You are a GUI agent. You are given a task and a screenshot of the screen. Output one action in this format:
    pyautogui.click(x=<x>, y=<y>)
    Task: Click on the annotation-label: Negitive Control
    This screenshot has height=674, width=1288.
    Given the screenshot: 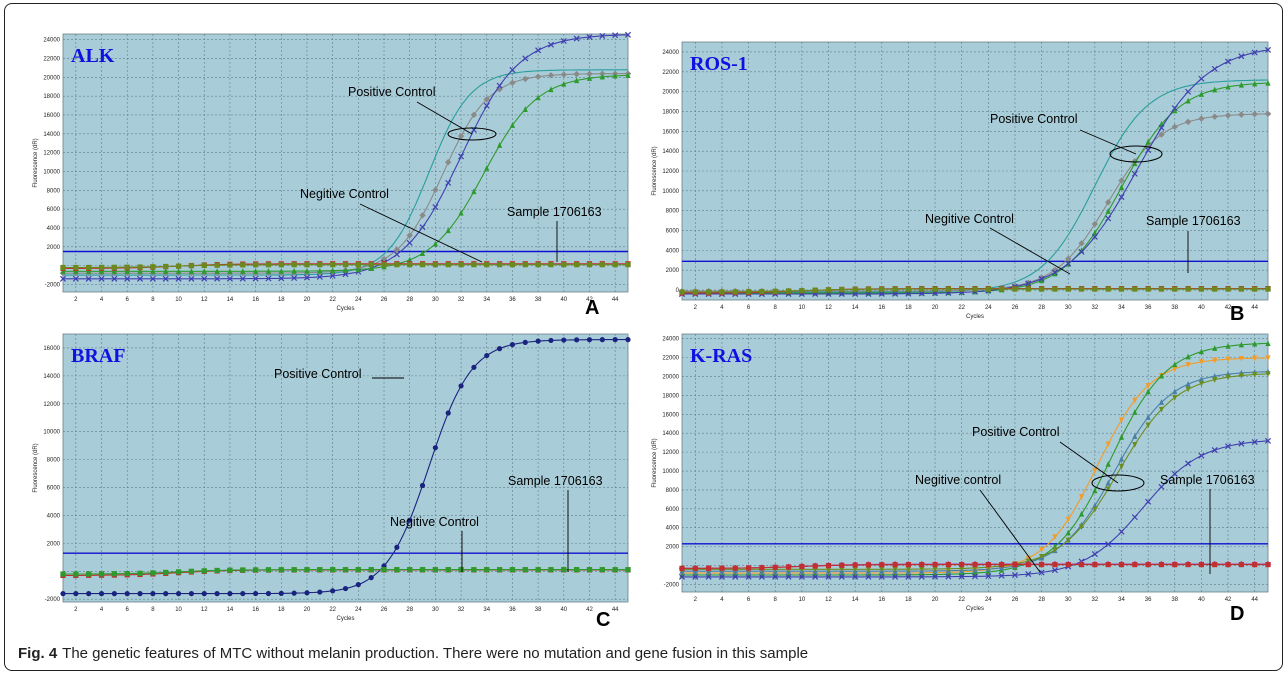 What is the action you would take?
    pyautogui.click(x=434, y=522)
    